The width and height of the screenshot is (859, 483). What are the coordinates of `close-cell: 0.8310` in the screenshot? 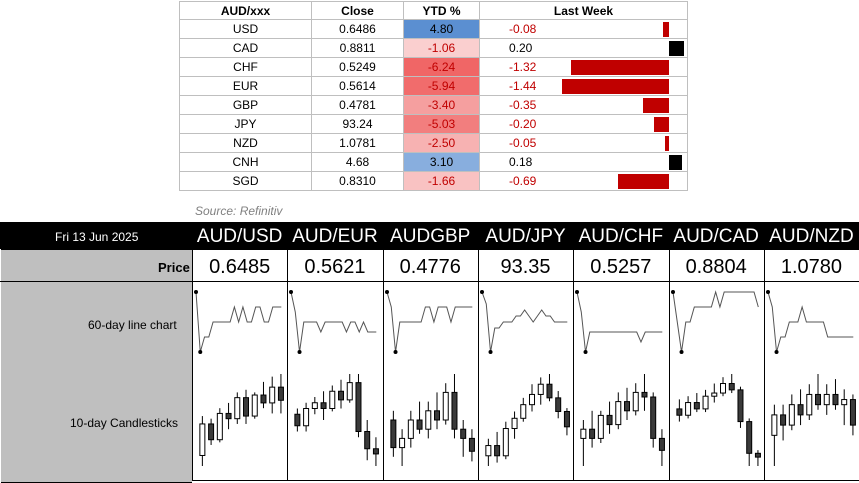 It's located at (357, 181).